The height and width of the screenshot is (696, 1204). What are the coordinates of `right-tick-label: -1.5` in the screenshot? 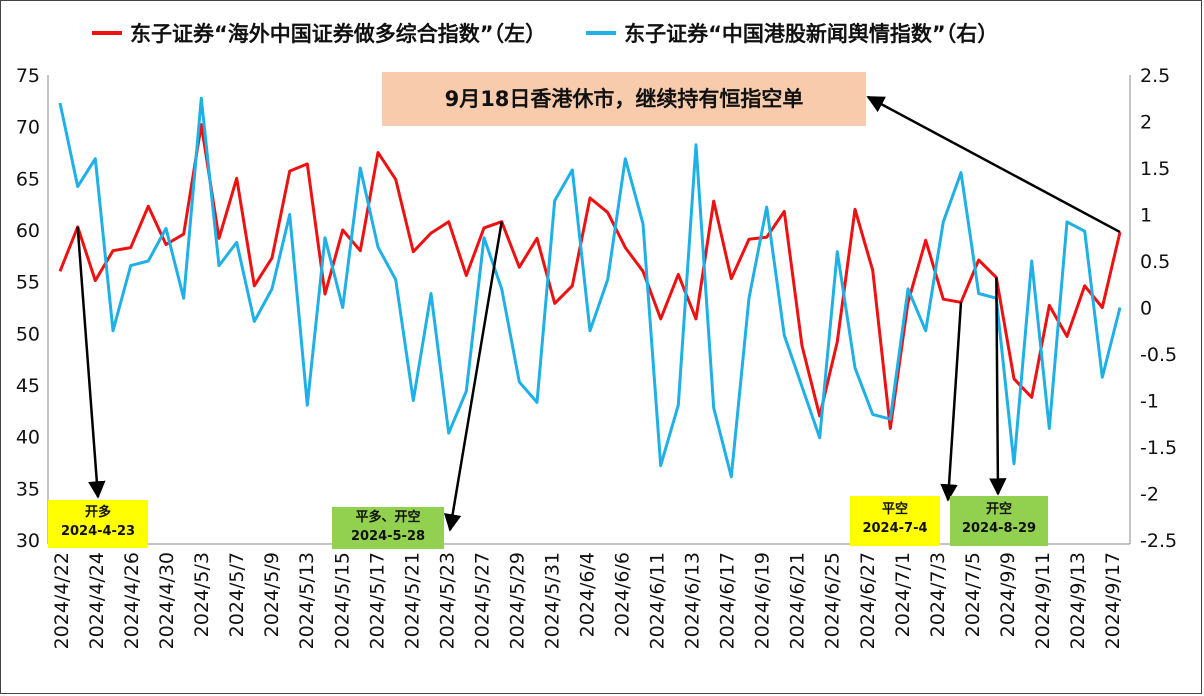 It's located at (1158, 448).